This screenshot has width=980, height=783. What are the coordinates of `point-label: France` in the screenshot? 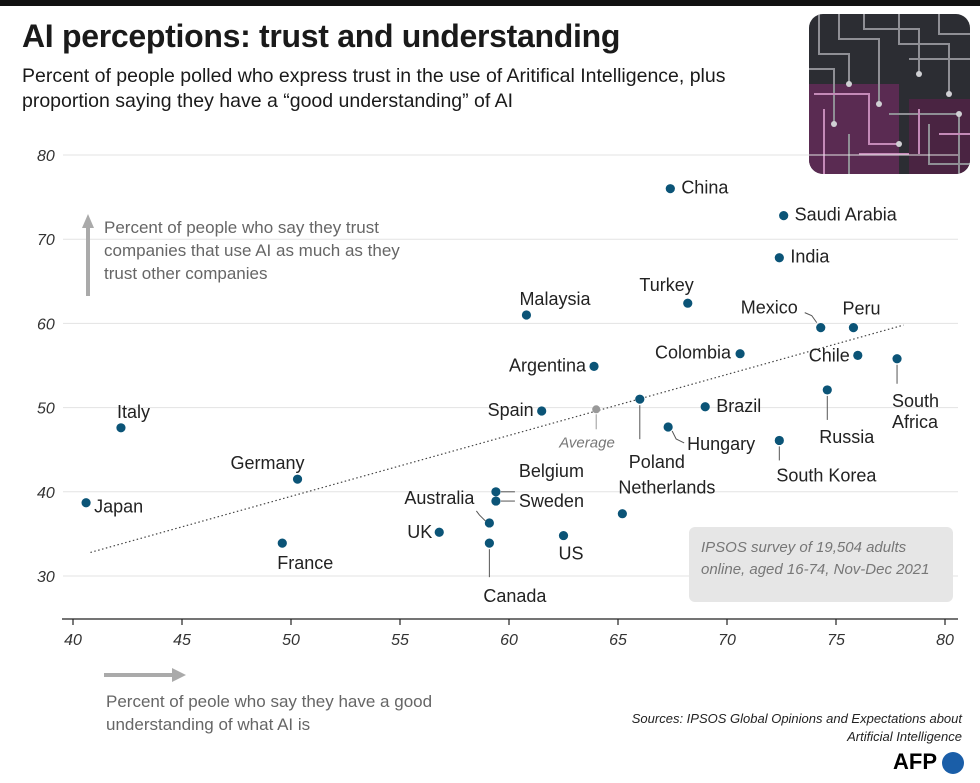 It's located at (305, 563).